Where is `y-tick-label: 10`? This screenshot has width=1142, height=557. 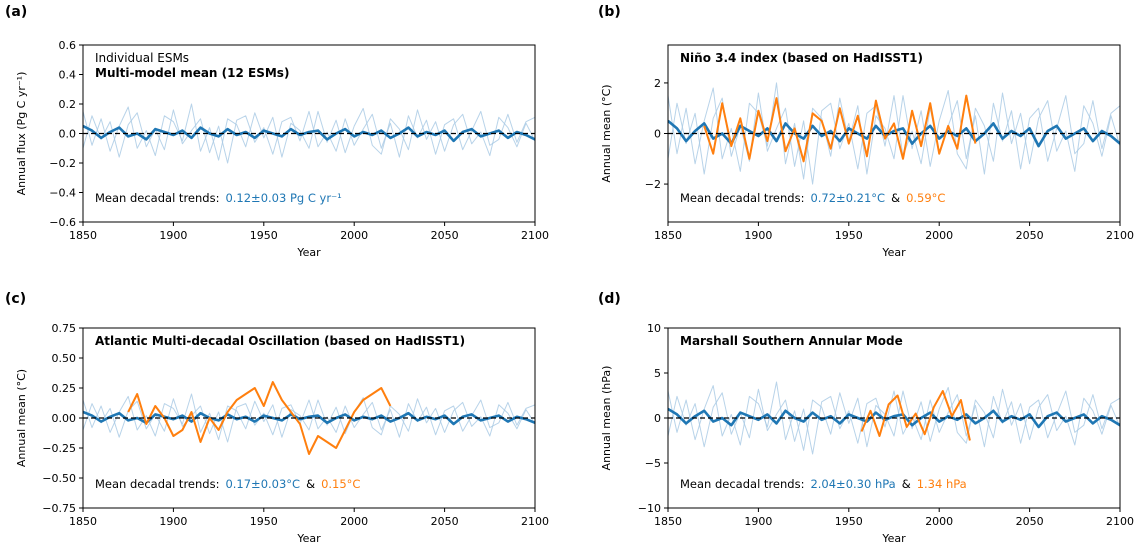
y-tick-label: 10 is located at coordinates (654, 328).